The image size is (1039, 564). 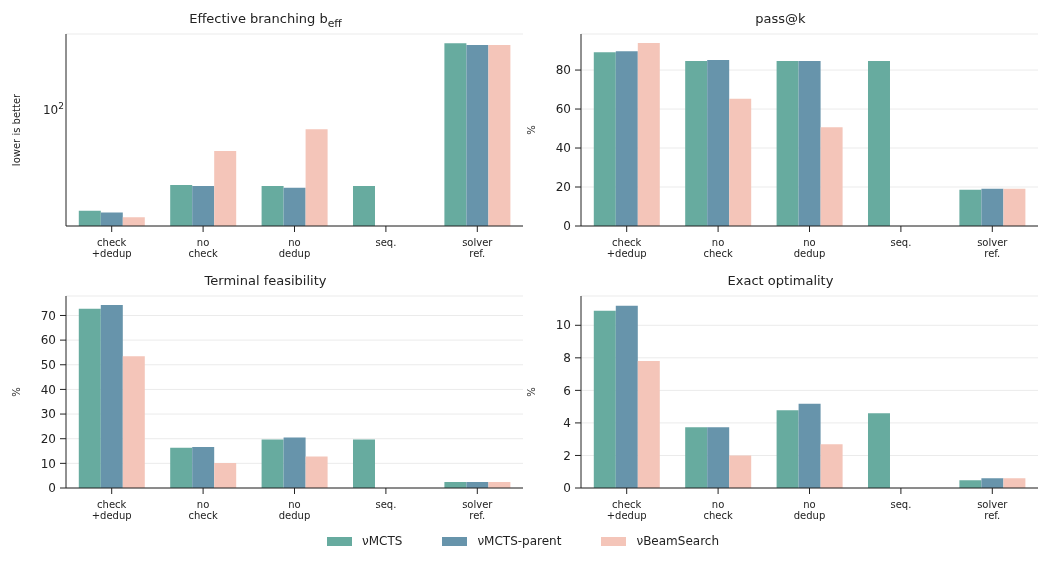 I want to click on chart-title: Effective branching b$_{eff}$, so click(x=265, y=20).